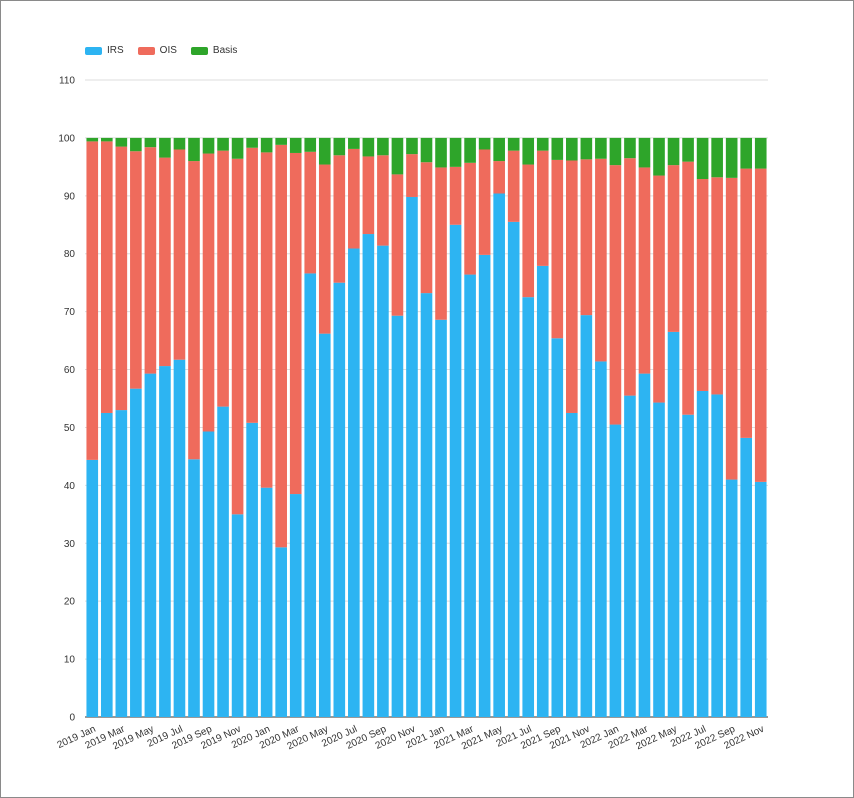 This screenshot has height=798, width=854. Describe the element at coordinates (213, 50) in the screenshot. I see `legend-item-basis: Basis` at that location.